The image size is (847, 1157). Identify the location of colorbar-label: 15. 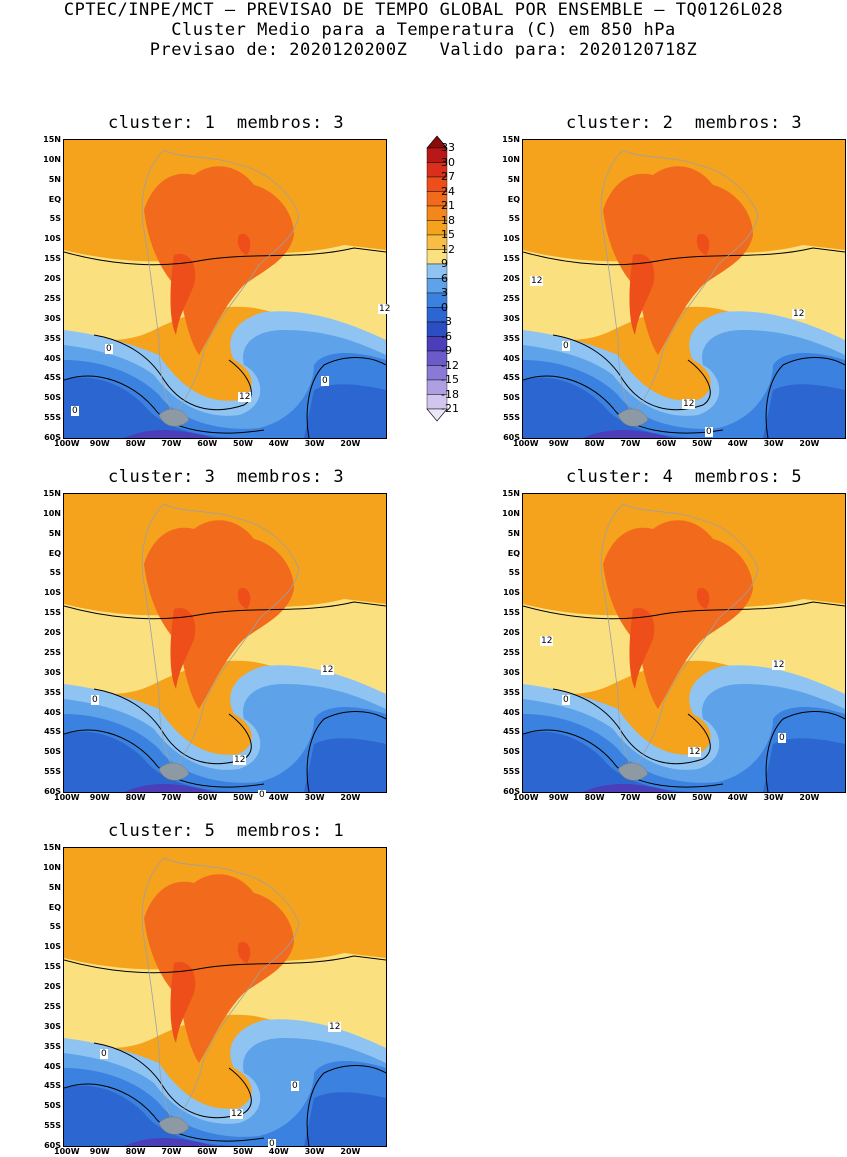
(448, 234).